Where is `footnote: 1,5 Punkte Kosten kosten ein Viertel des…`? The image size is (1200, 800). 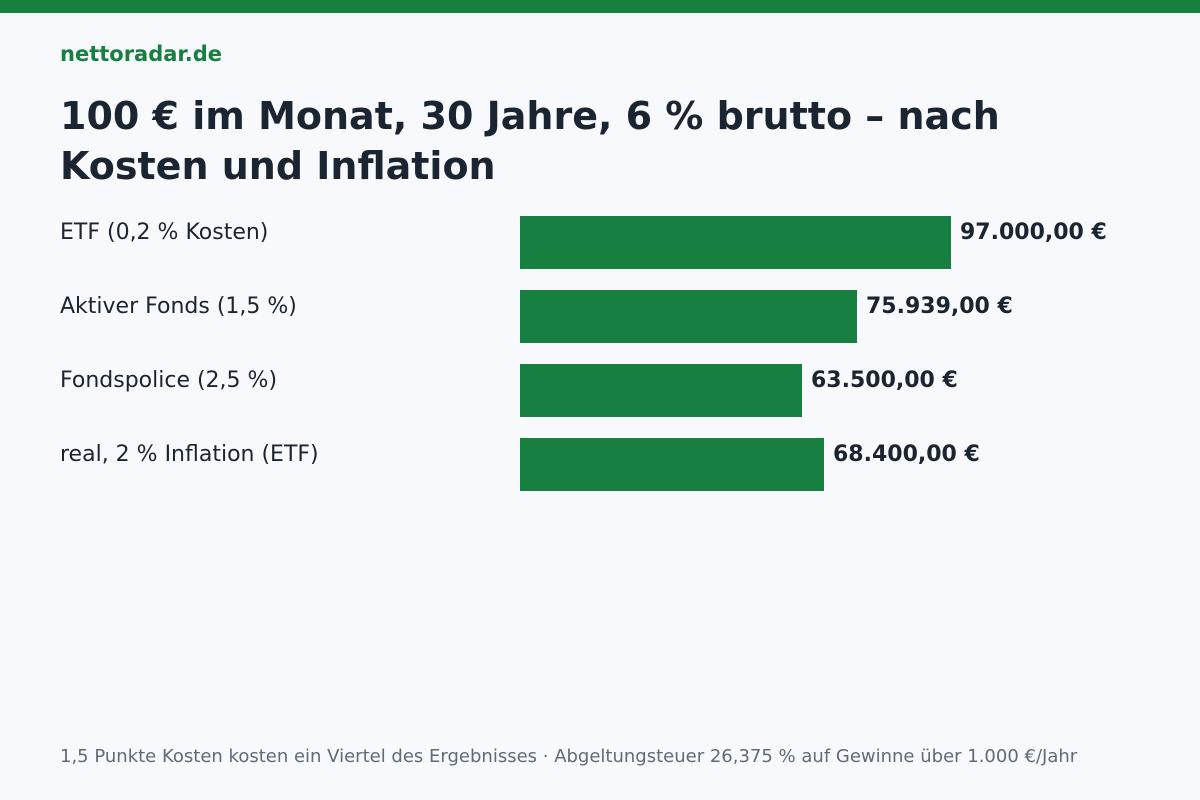 footnote: 1,5 Punkte Kosten kosten ein Viertel des… is located at coordinates (569, 756).